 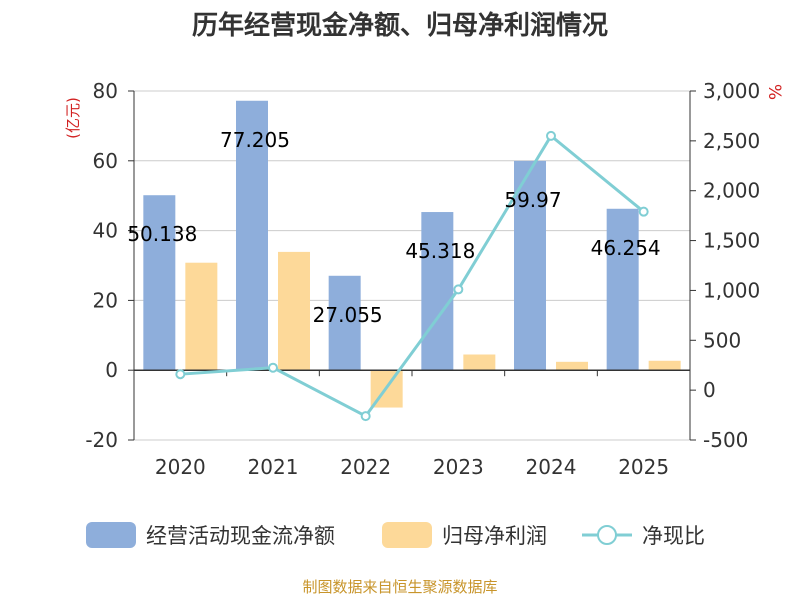 What do you see at coordinates (731, 241) in the screenshot?
I see `right-tick-label: 1,500` at bounding box center [731, 241].